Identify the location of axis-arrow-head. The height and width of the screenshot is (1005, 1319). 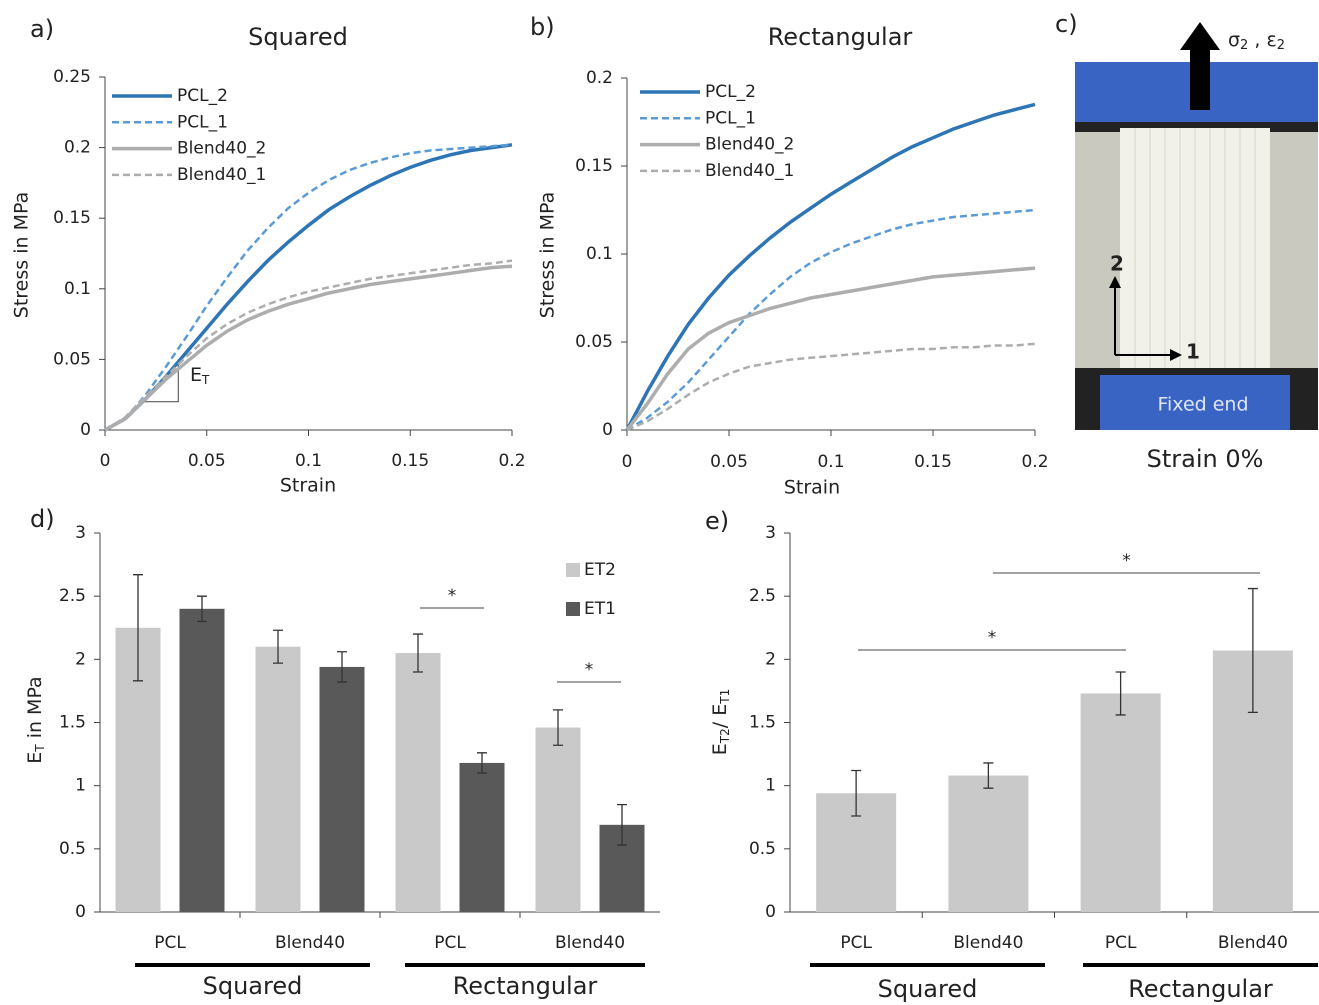
(1176, 355).